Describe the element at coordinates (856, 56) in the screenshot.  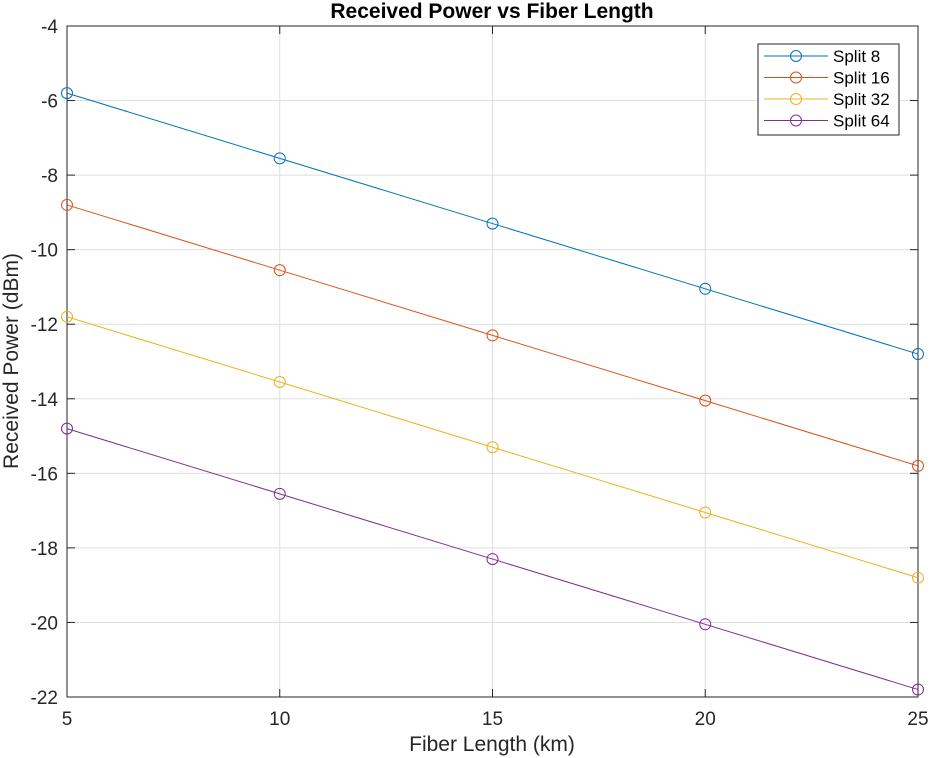
I see `legend-label: Split 8` at that location.